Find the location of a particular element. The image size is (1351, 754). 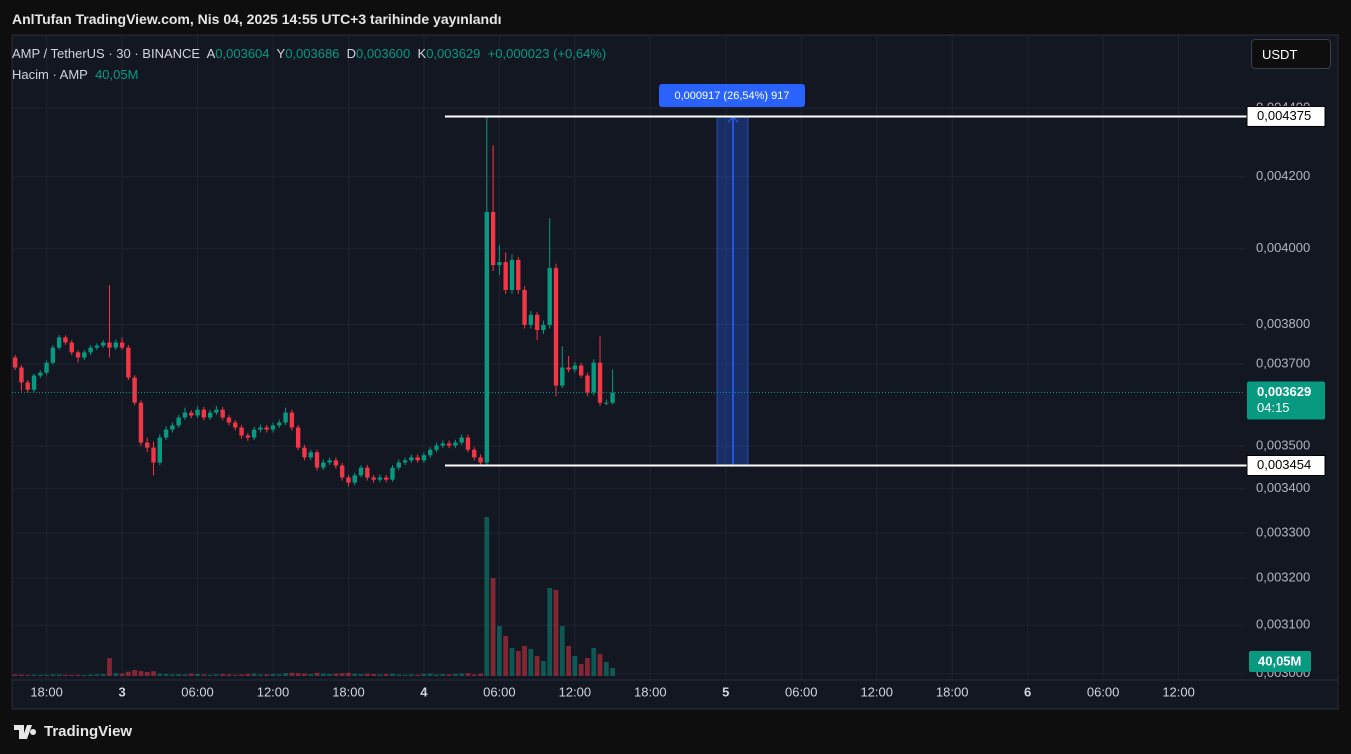

y-tick-label: 0,003400 is located at coordinates (1283, 487).